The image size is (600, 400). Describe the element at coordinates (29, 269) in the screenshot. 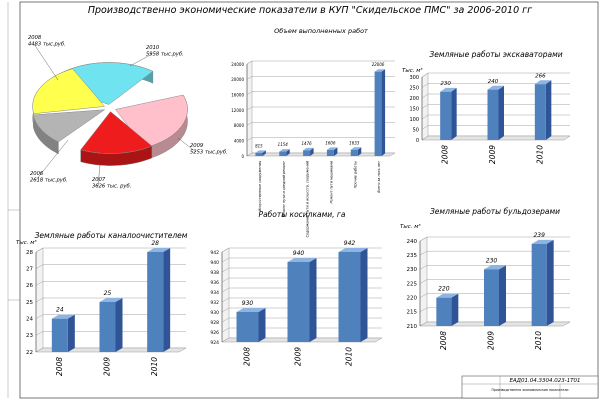

I see `y-tick-label: 27` at that location.